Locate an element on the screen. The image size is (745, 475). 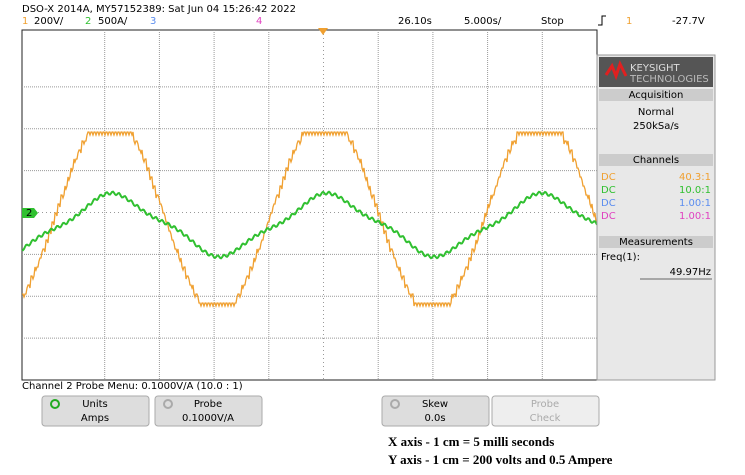
ch2-num: 2 is located at coordinates (88, 21).